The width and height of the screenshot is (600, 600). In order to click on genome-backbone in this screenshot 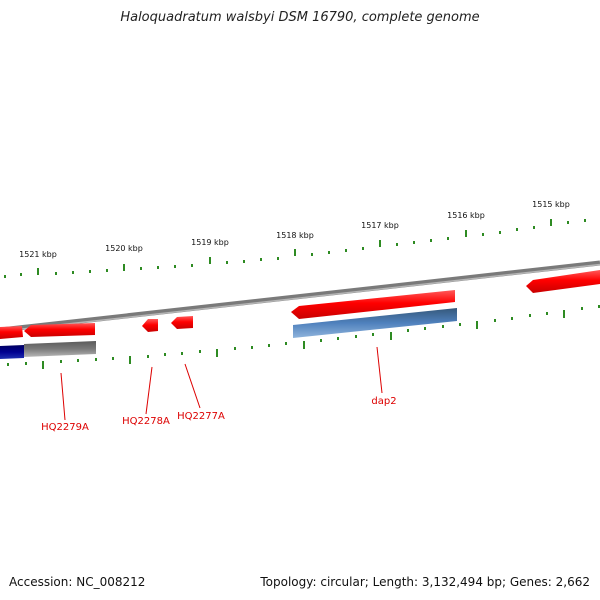, I will do `click(300, 296)`.